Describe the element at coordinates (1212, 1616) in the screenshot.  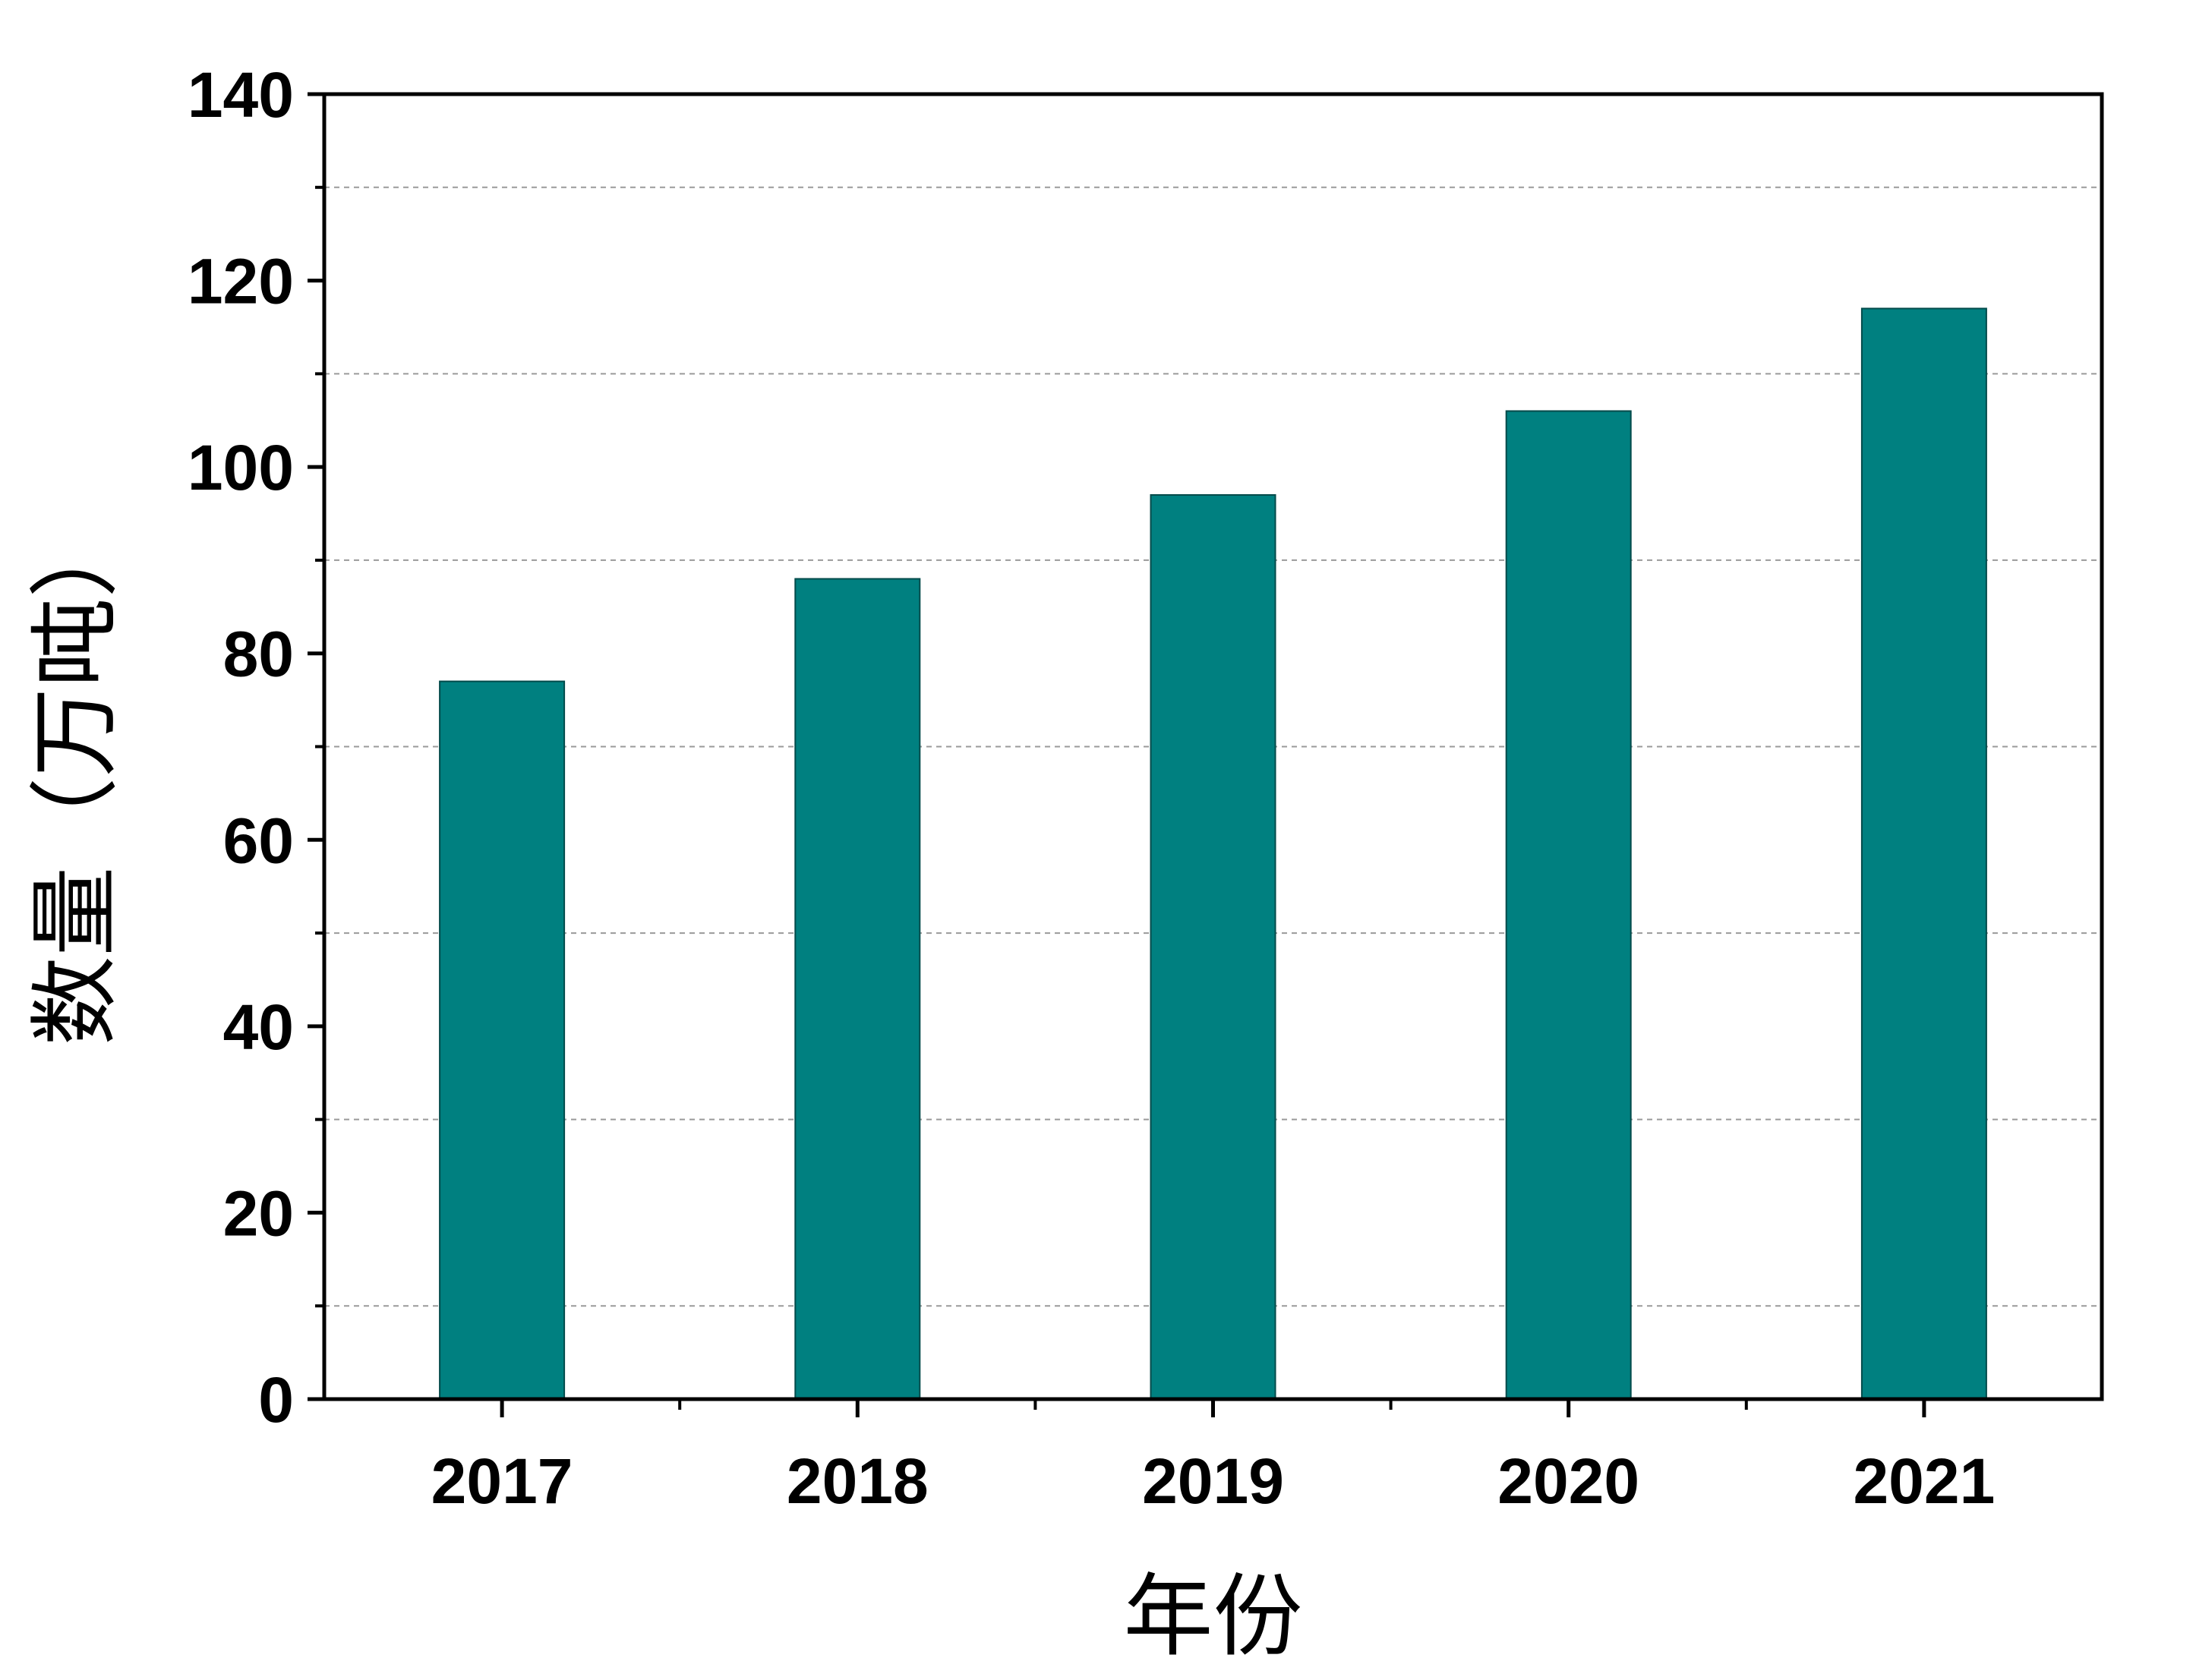
I see `x-axis-title: 年份` at that location.